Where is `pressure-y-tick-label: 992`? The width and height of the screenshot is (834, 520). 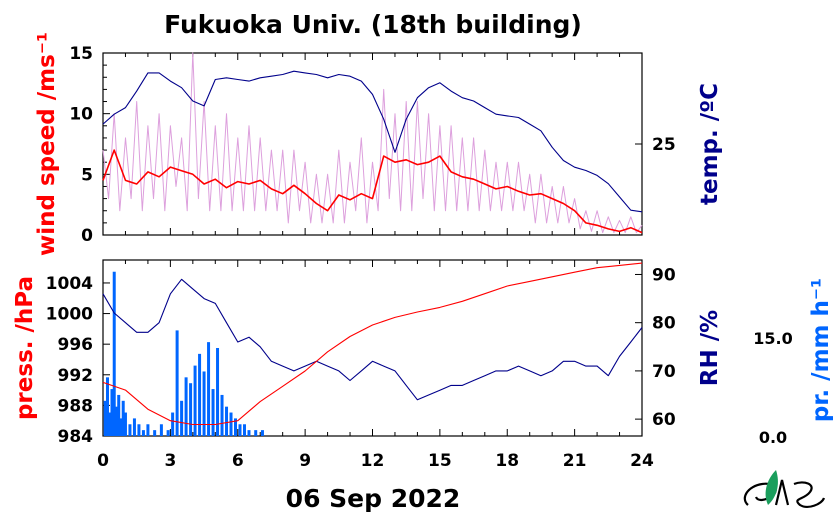
pressure-y-tick-label: 992 is located at coordinates (76, 376).